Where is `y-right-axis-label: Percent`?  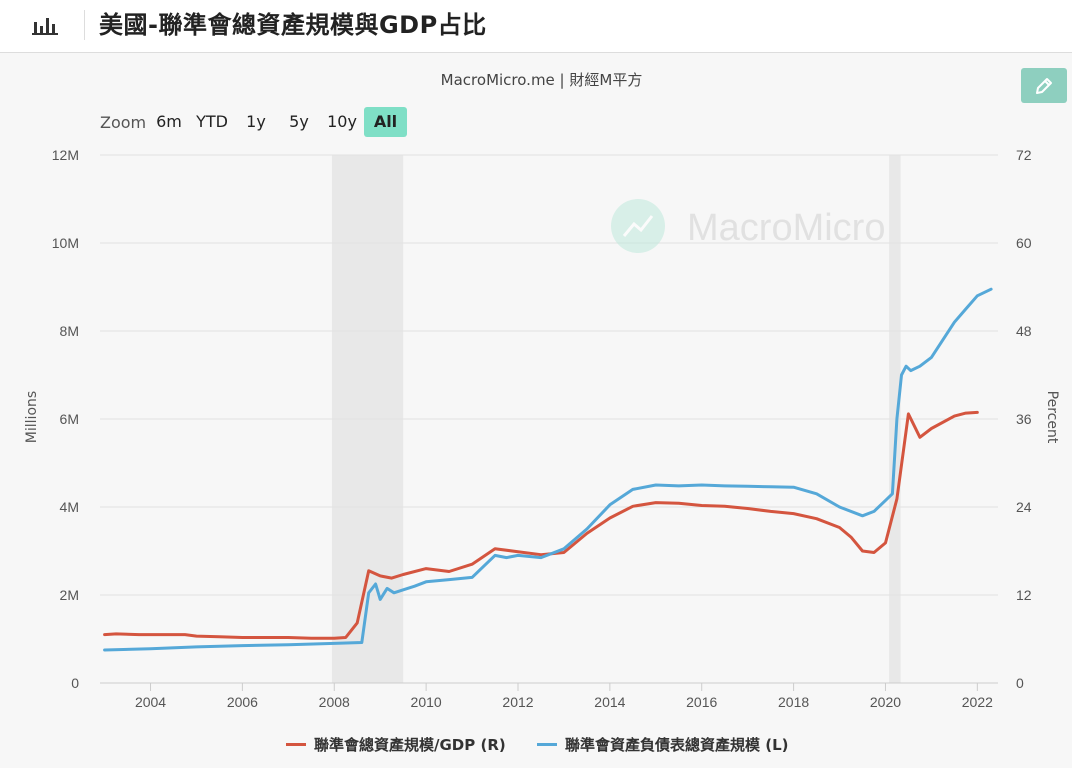 y-right-axis-label: Percent is located at coordinates (1052, 417).